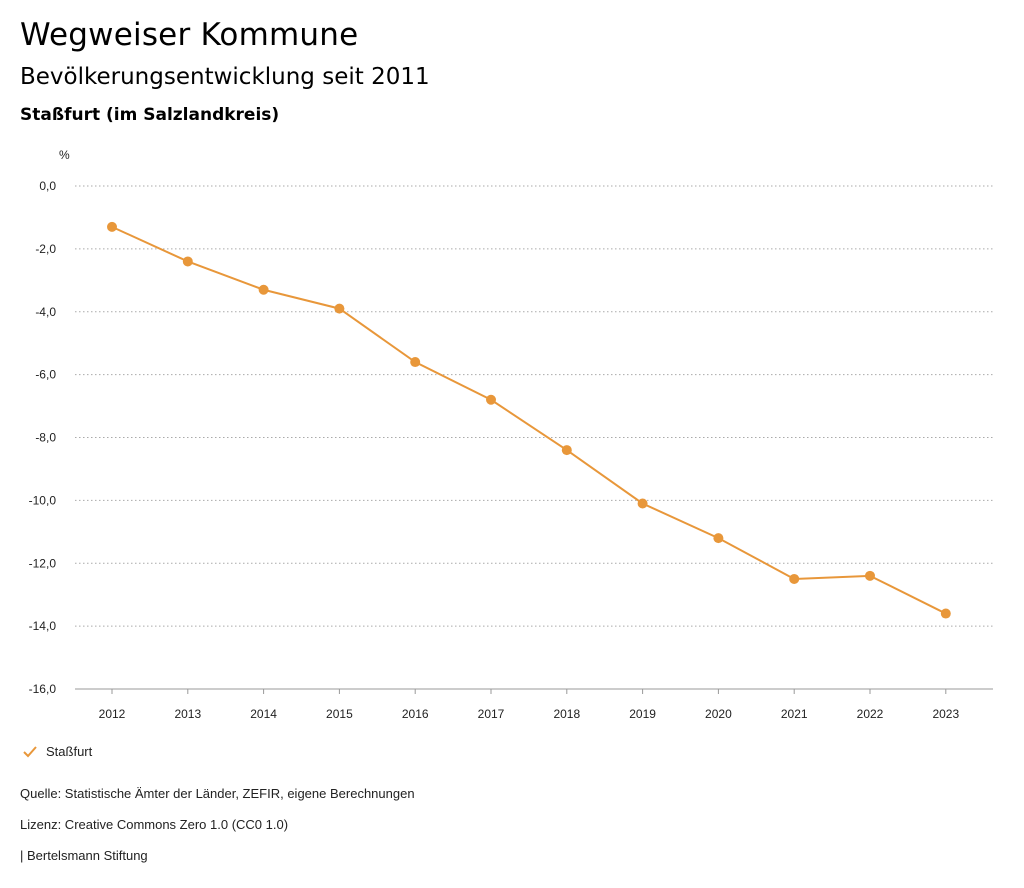 This screenshot has width=1024, height=888. What do you see at coordinates (263, 714) in the screenshot?
I see `x-tick-label: 2014` at bounding box center [263, 714].